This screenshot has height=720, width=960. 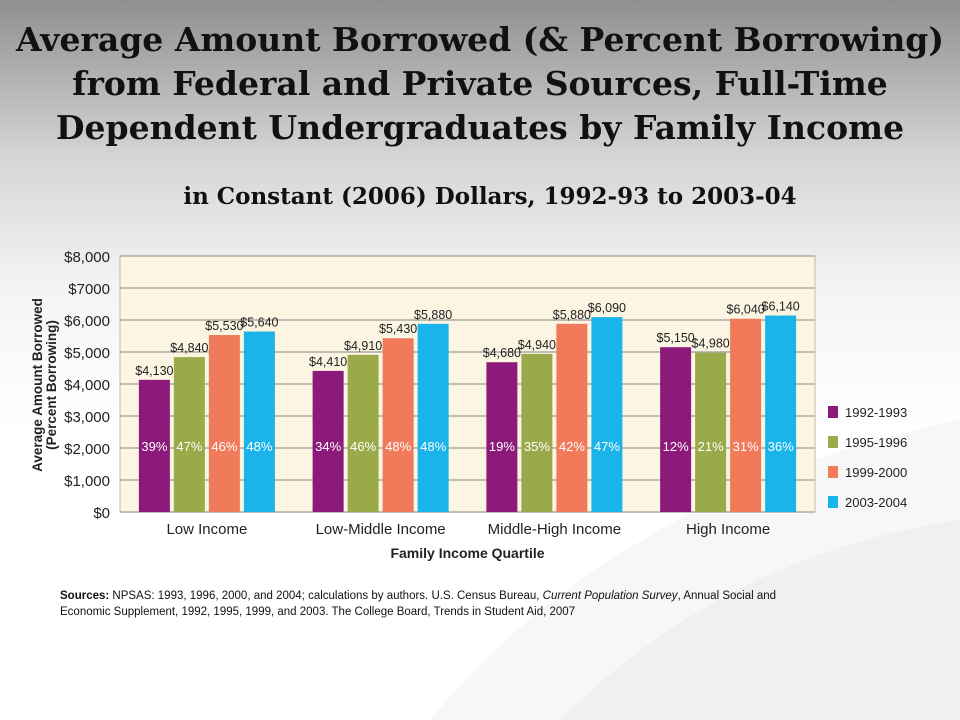 I want to click on y-tick-label: $0, so click(x=101, y=513).